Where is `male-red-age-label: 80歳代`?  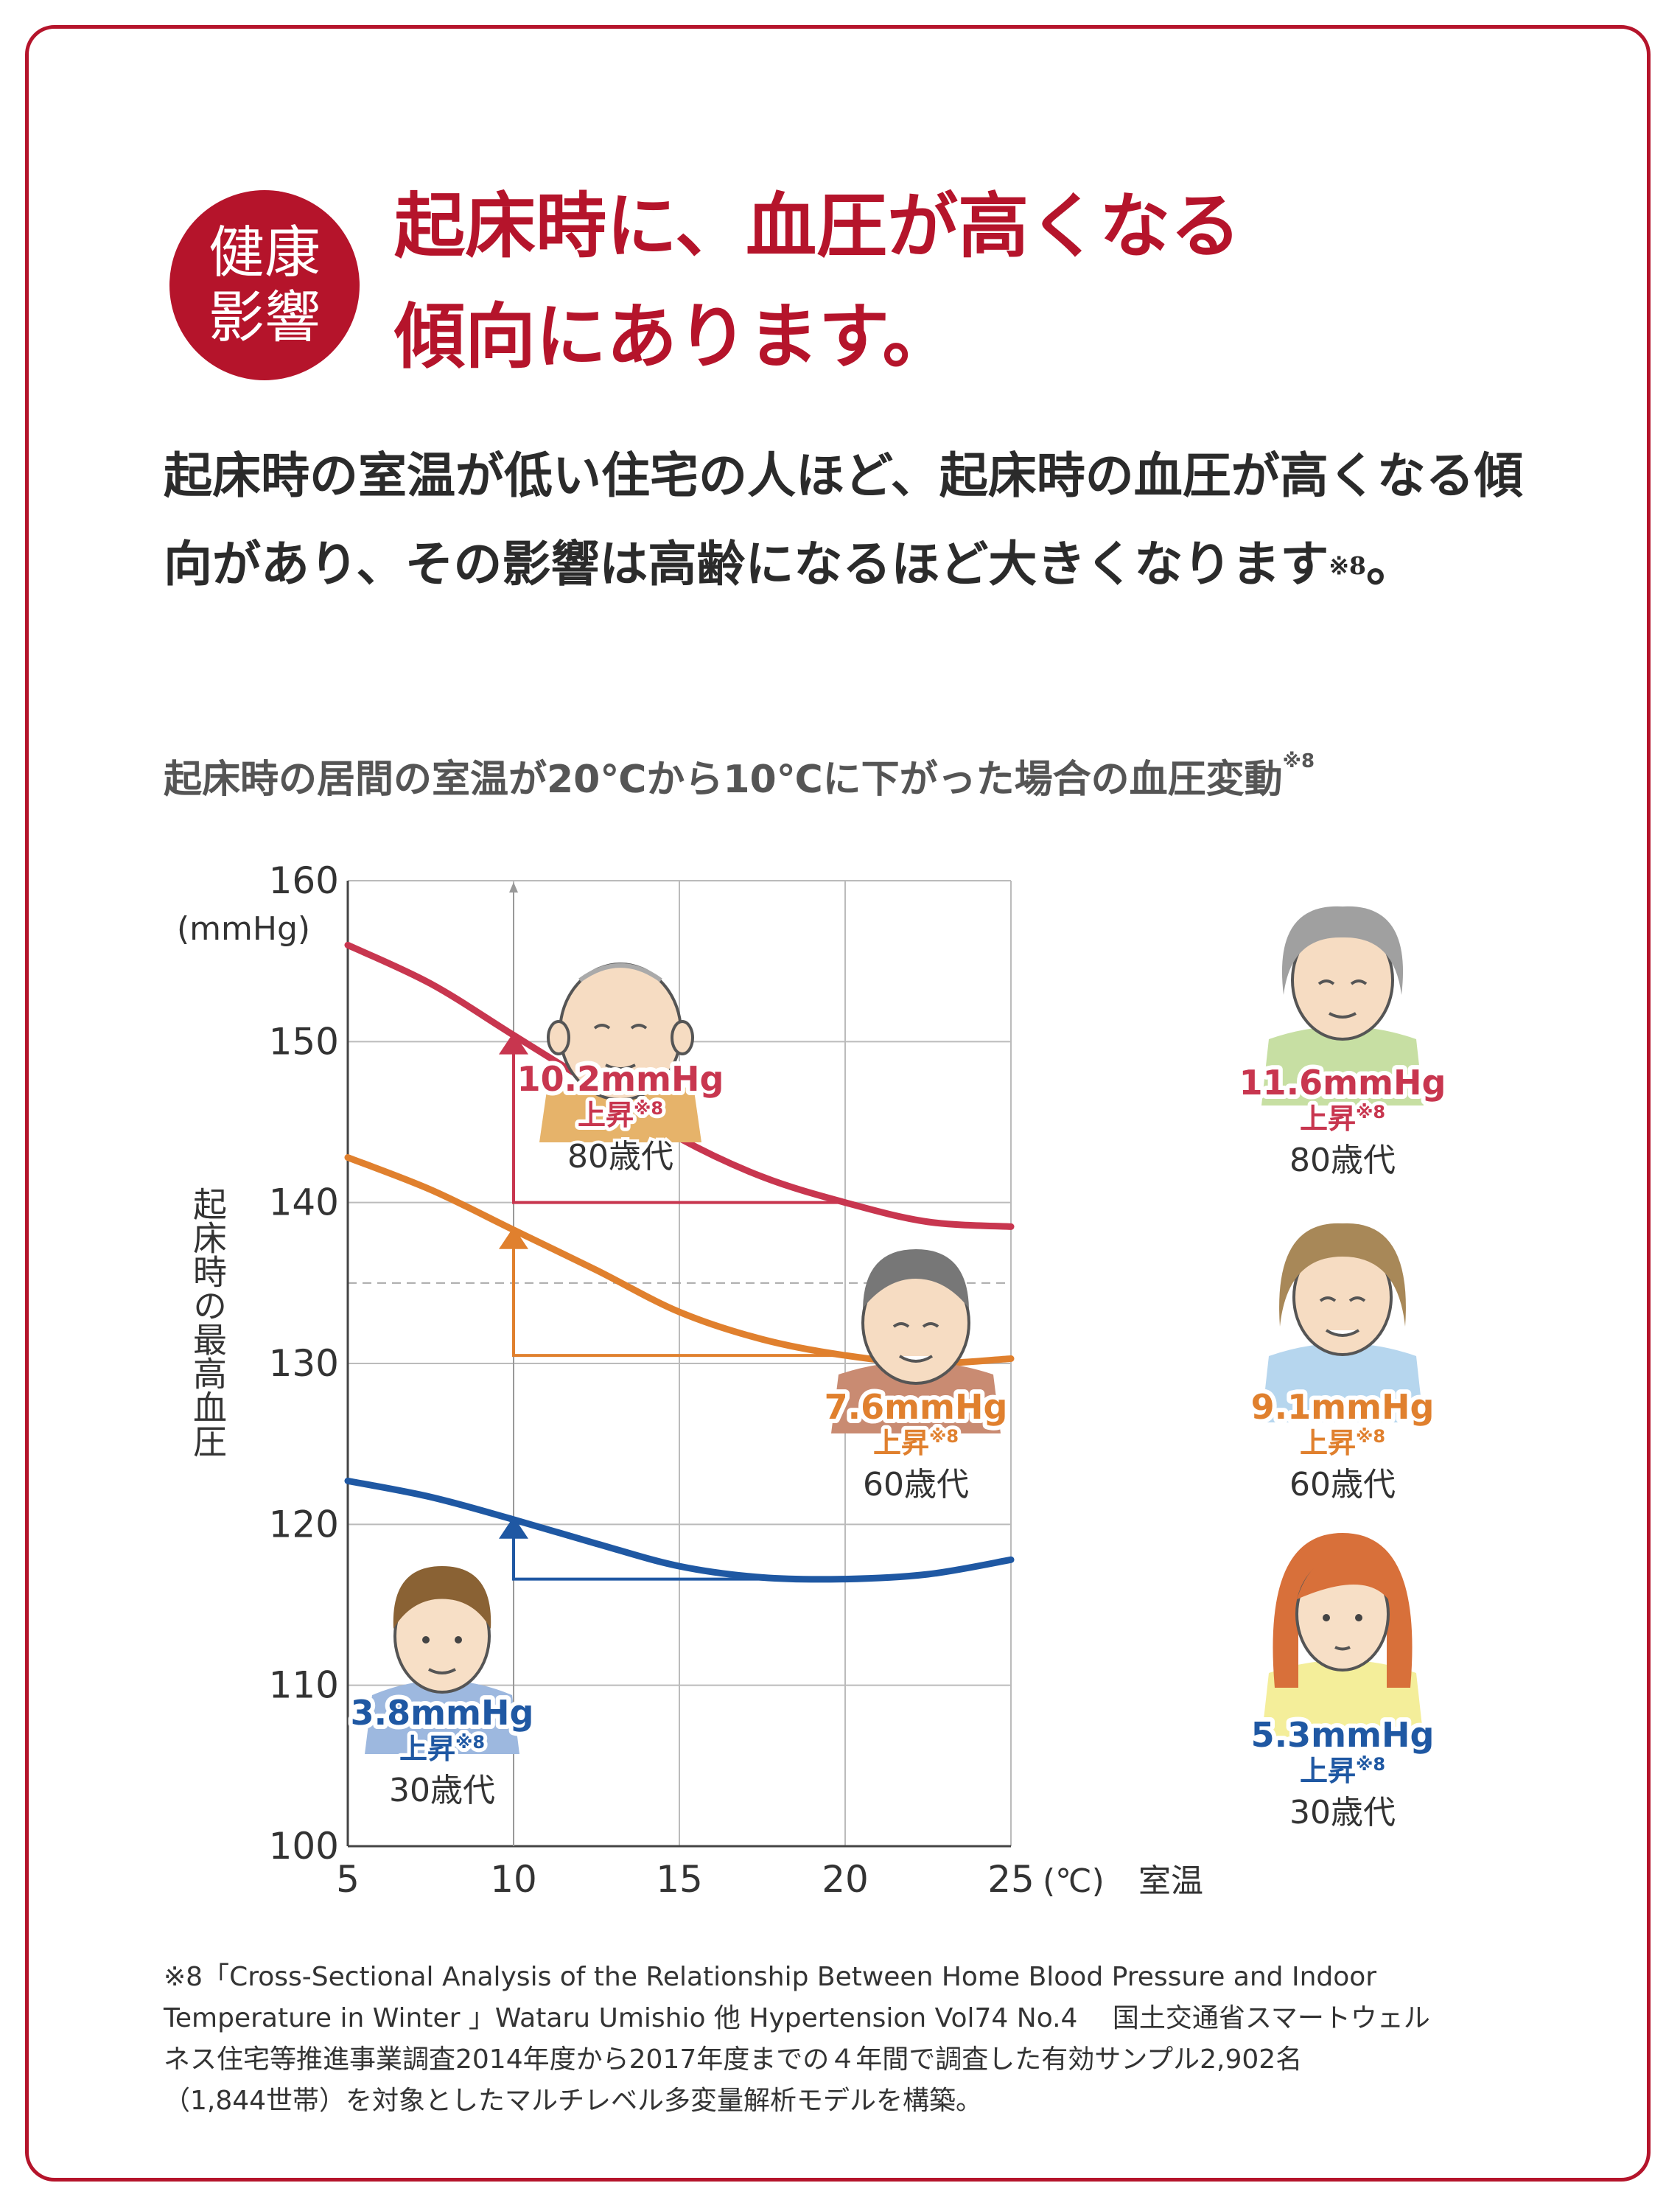
male-red-age-label: 80歳代 is located at coordinates (620, 1157).